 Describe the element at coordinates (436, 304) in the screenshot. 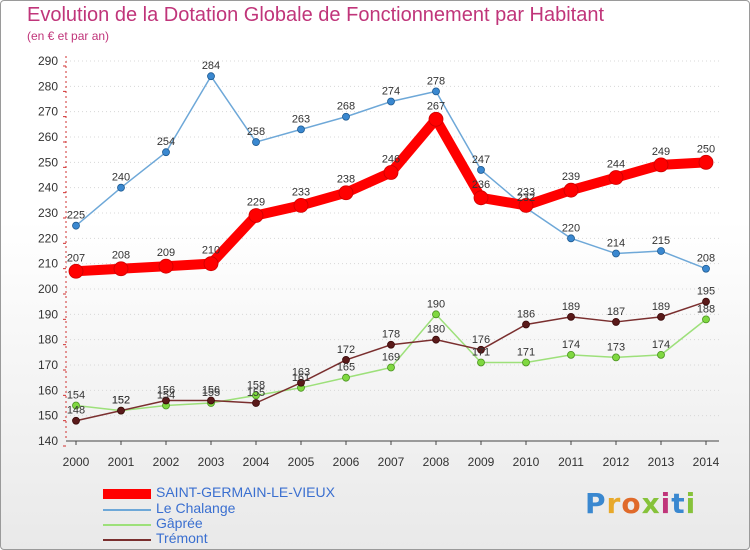

I see `data-label: 190` at that location.